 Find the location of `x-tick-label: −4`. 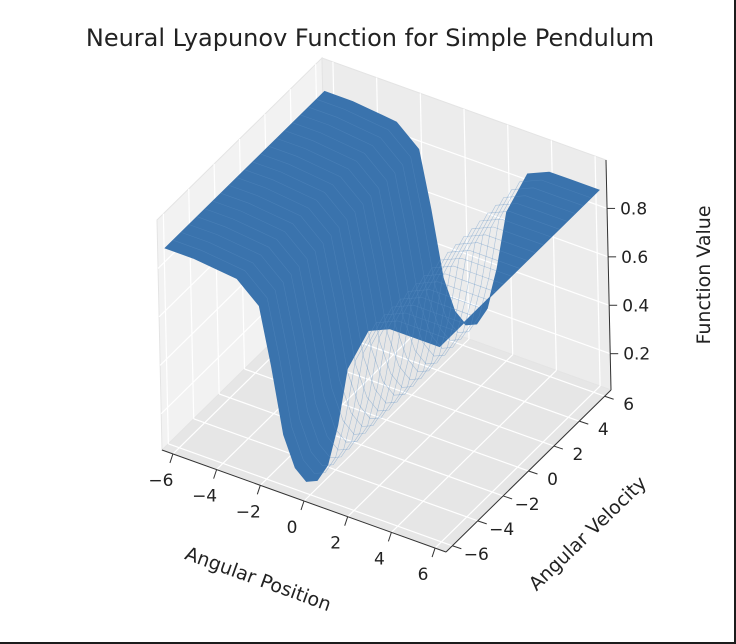

x-tick-label: −4 is located at coordinates (204, 497).